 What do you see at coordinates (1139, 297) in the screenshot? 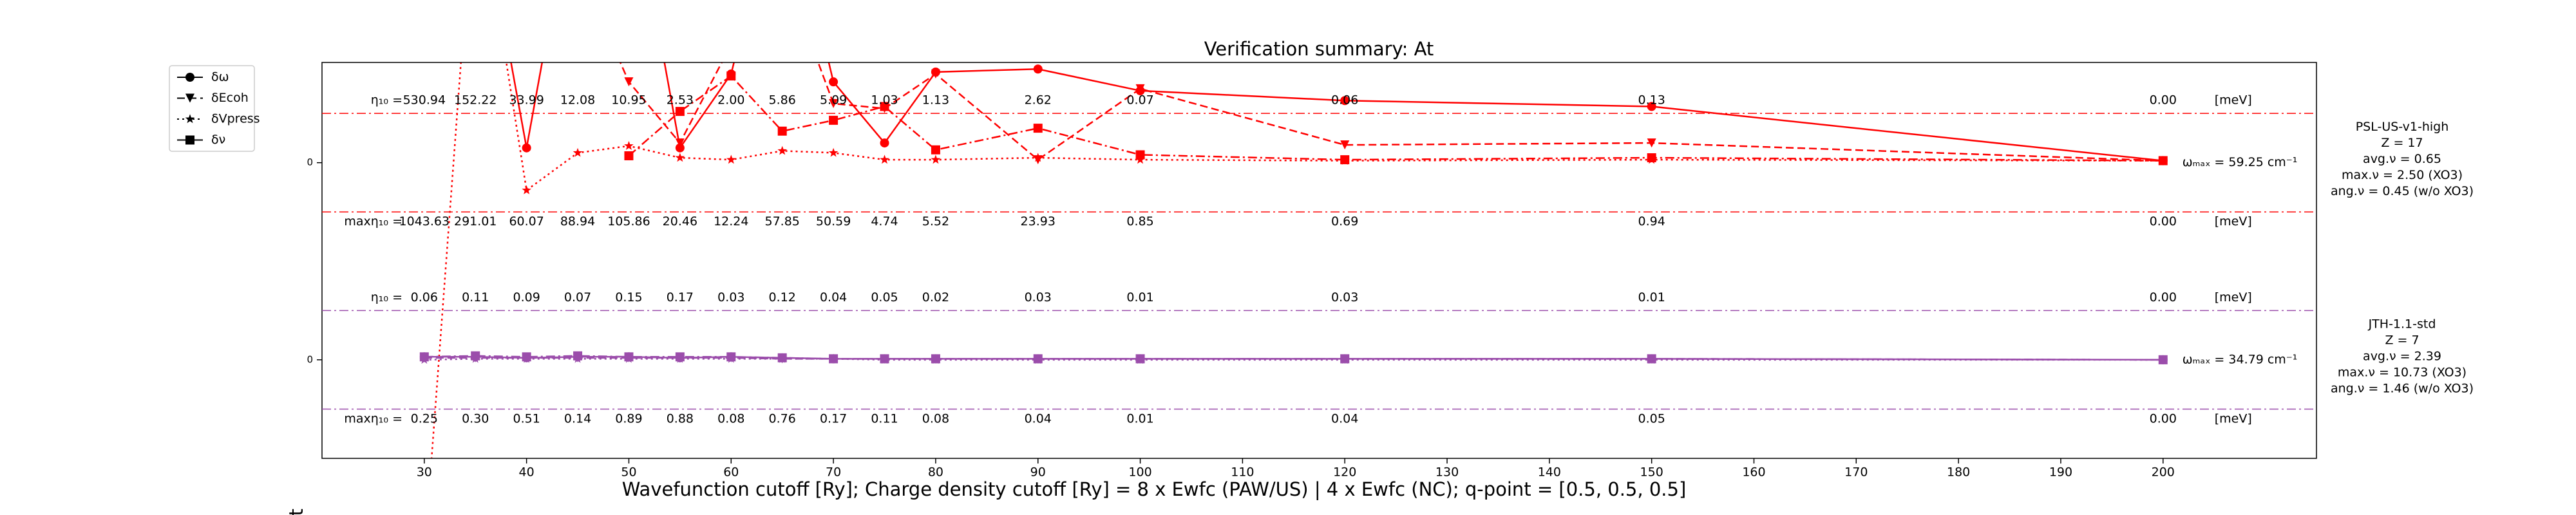
I see `eta-value: 0.01` at bounding box center [1139, 297].